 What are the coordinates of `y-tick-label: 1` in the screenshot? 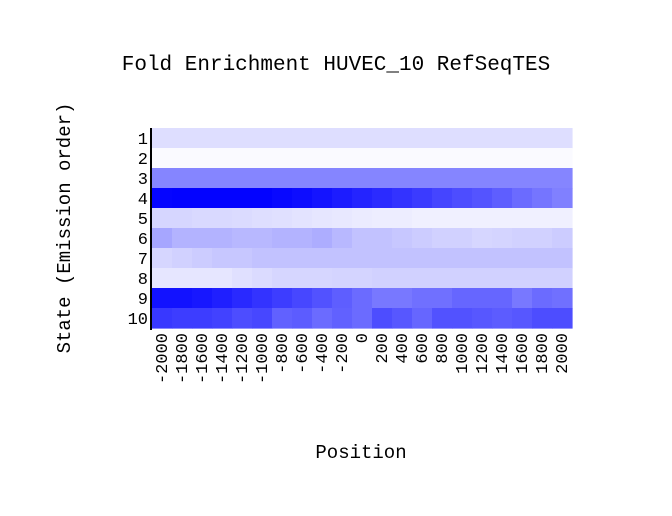 It's located at (143, 140).